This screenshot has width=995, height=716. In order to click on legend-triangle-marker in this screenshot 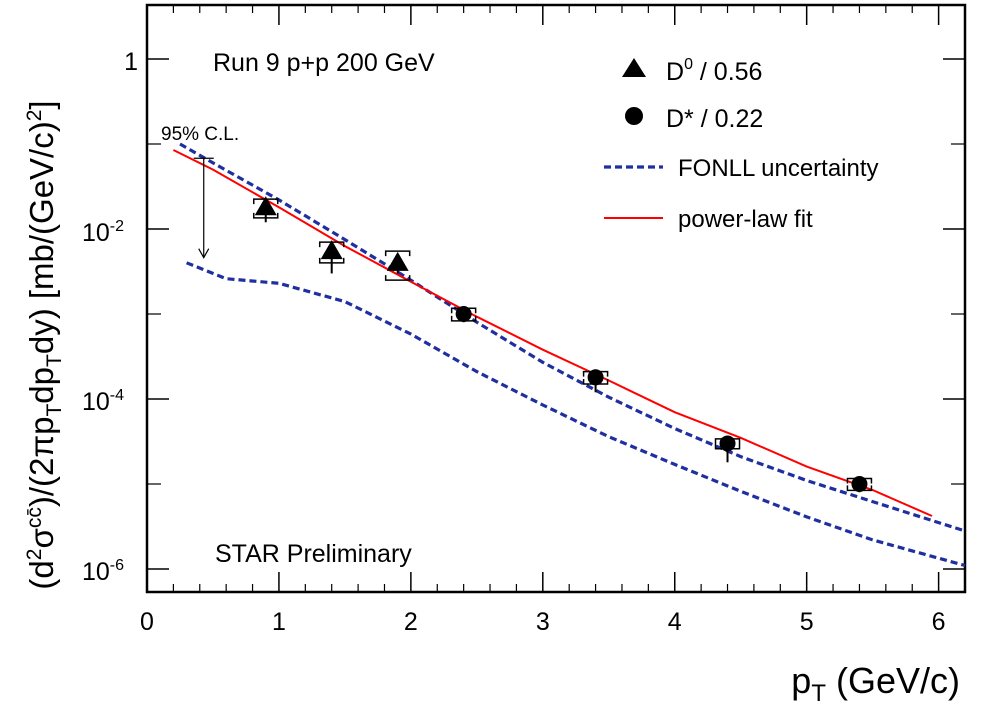, I will do `click(634, 67)`.